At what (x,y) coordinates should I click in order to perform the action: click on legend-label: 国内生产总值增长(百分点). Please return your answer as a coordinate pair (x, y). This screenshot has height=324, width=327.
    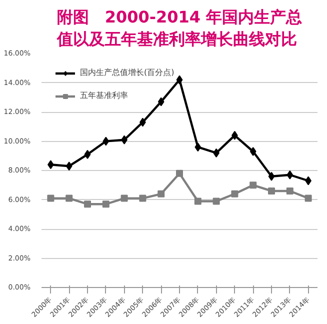
    Looking at the image, I should click on (127, 72).